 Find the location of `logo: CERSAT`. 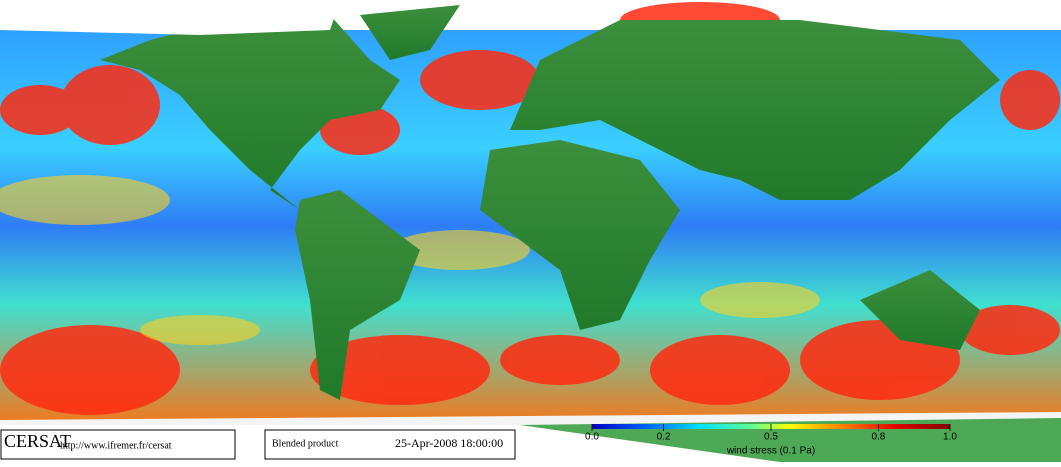

logo: CERSAT is located at coordinates (37, 441).